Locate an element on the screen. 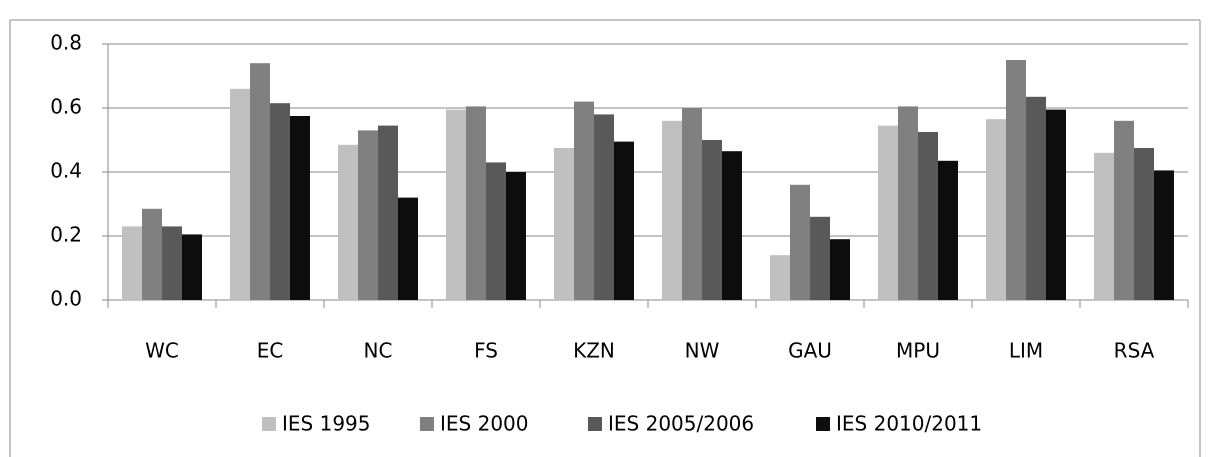  y-tick-label: 0.4 is located at coordinates (66, 171).